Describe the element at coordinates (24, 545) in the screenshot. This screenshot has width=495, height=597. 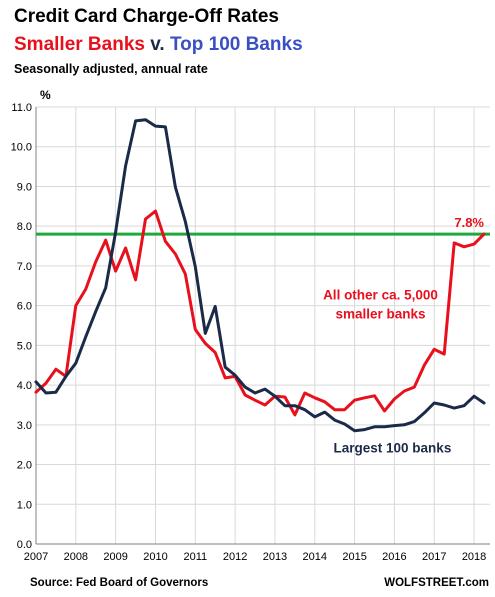
I see `y-tick-label: 0.0` at that location.